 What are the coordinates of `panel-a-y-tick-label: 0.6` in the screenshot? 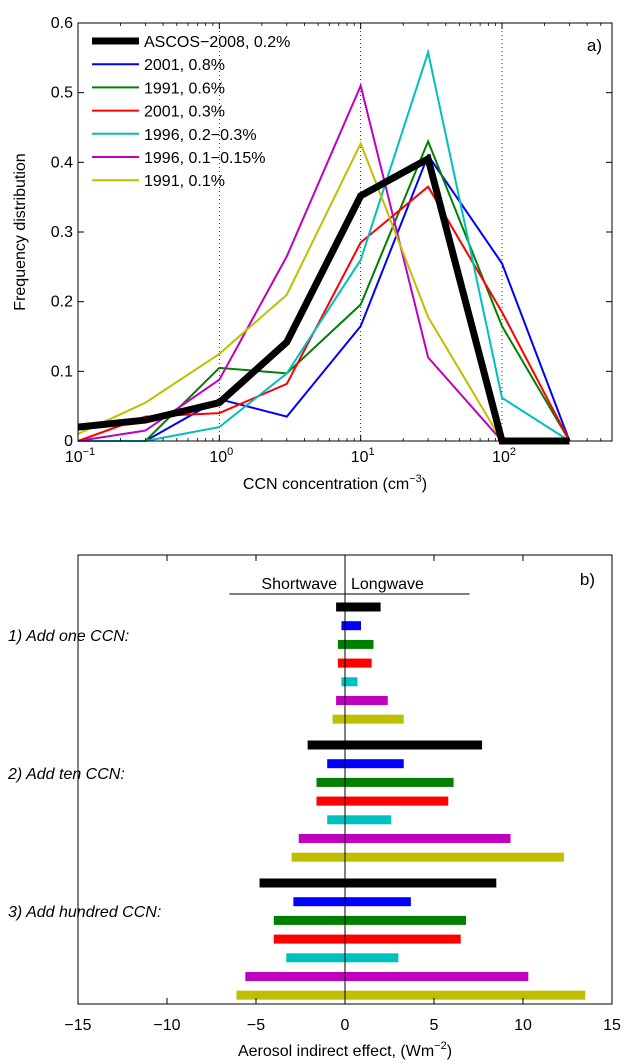 It's located at (62, 23).